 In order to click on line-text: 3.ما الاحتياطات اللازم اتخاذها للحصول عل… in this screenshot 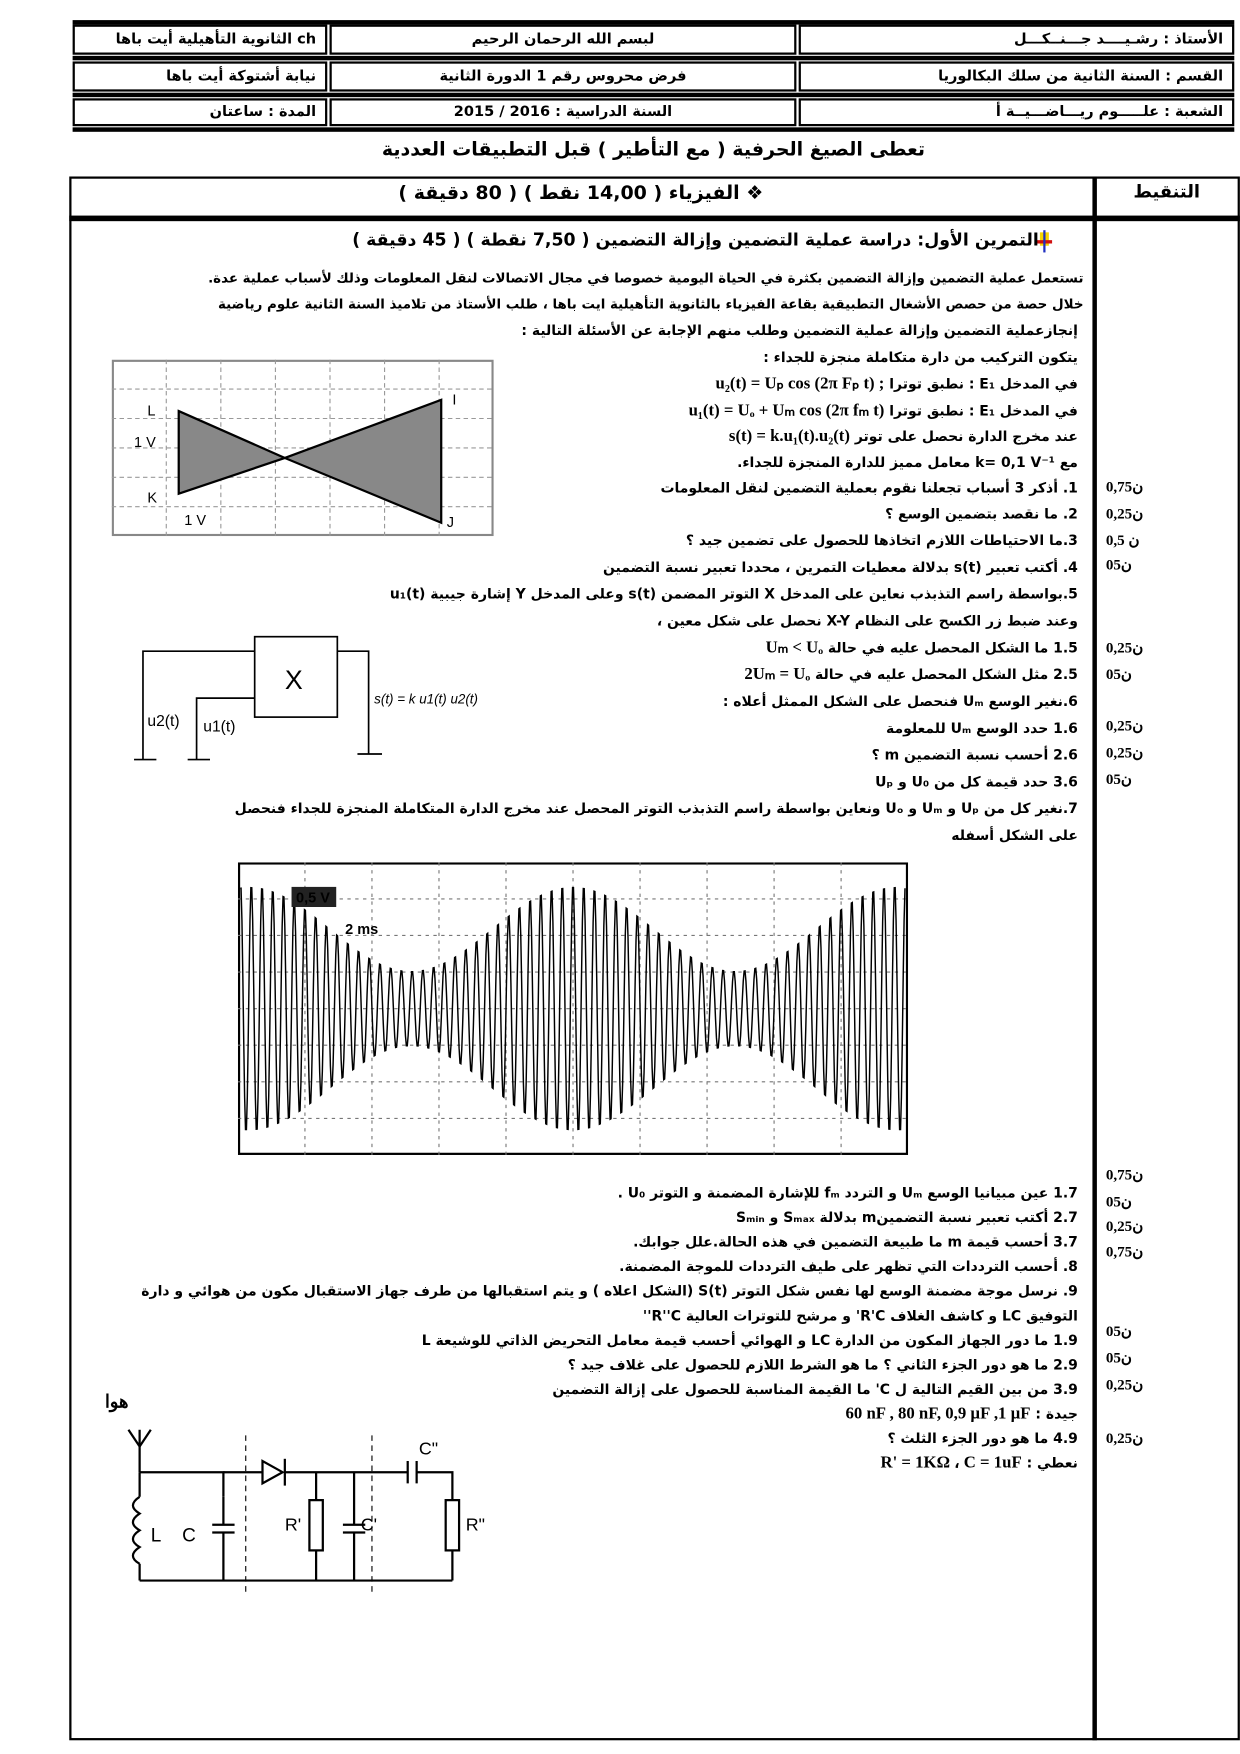, I will do `click(881, 540)`.